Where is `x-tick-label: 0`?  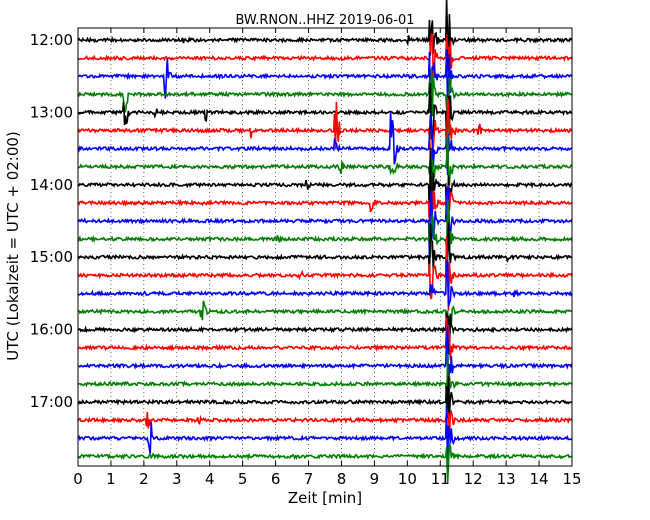 x-tick-label: 0 is located at coordinates (78, 479).